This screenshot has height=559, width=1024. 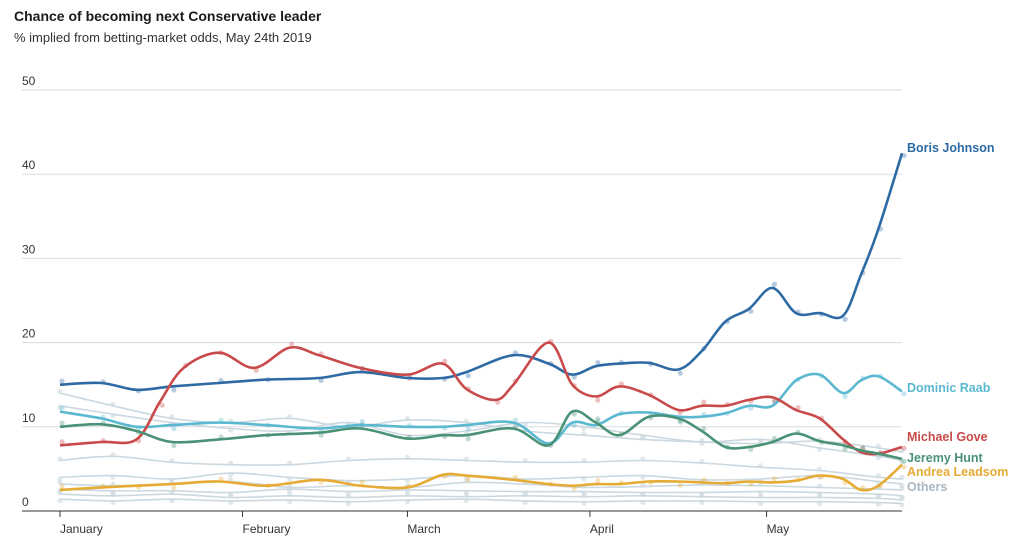 What do you see at coordinates (29, 81) in the screenshot?
I see `y-tick-label: 50` at bounding box center [29, 81].